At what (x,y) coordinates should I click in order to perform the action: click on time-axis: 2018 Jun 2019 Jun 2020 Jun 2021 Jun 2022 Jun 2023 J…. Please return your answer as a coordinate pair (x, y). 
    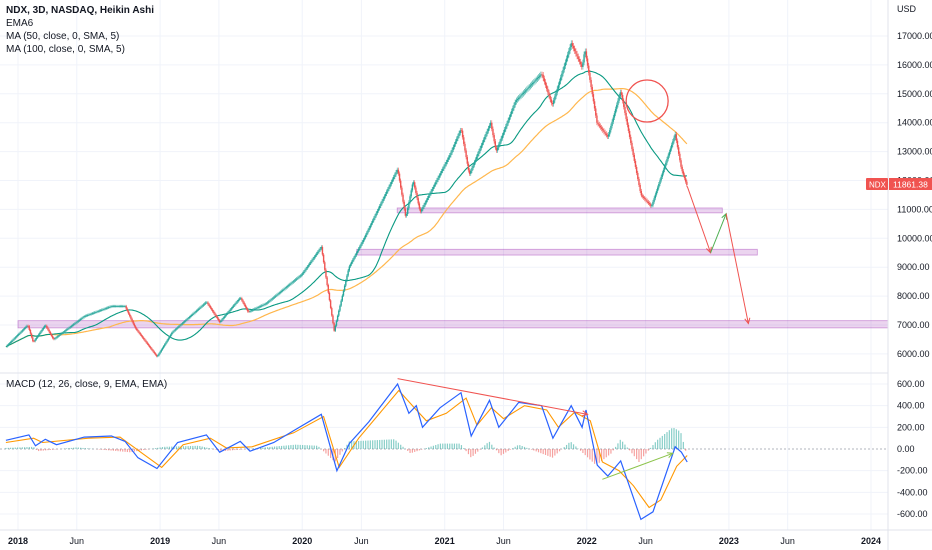
    Looking at the image, I should click on (444, 541).